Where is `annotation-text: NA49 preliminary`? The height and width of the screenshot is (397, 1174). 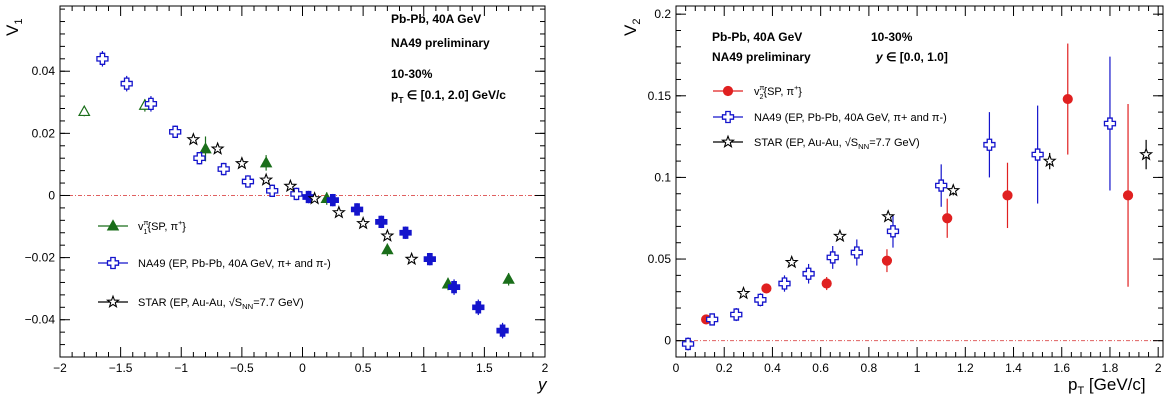 annotation-text: NA49 preliminary is located at coordinates (761, 57).